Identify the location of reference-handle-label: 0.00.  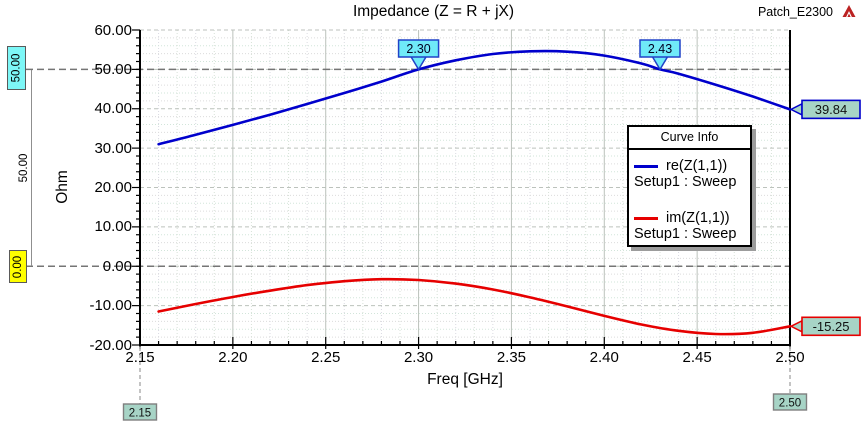
(18, 266).